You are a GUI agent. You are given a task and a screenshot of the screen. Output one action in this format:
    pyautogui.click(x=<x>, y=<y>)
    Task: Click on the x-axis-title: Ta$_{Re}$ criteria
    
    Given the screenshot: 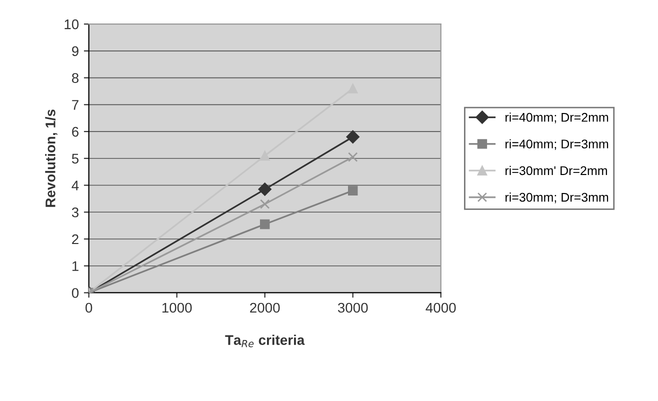 What is the action you would take?
    pyautogui.click(x=265, y=341)
    